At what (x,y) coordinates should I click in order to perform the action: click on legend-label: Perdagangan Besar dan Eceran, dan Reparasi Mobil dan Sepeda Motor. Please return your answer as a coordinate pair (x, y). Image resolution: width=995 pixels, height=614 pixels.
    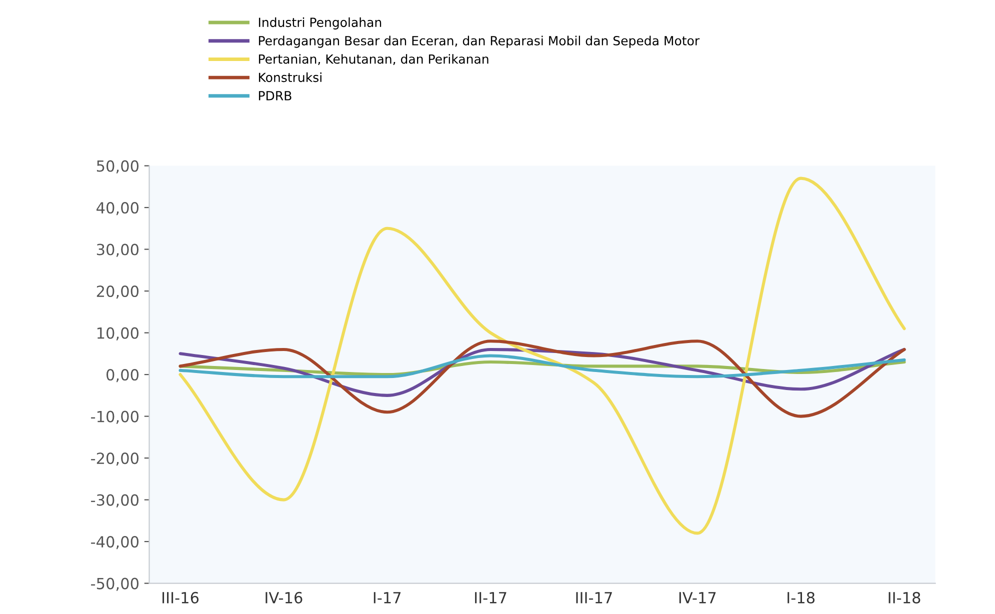
    Looking at the image, I should click on (479, 42).